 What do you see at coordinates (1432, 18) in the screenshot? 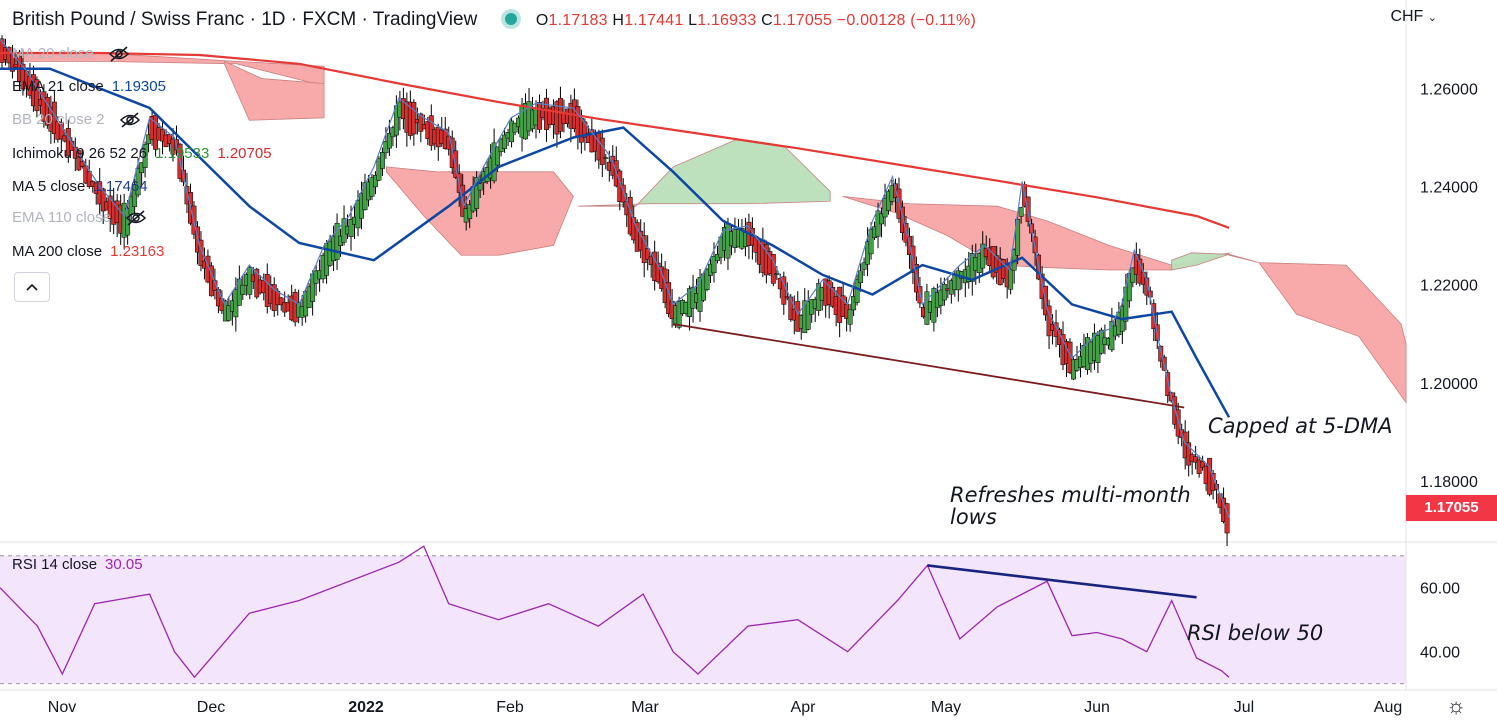
I see `chevron-down-icon: ⌄` at bounding box center [1432, 18].